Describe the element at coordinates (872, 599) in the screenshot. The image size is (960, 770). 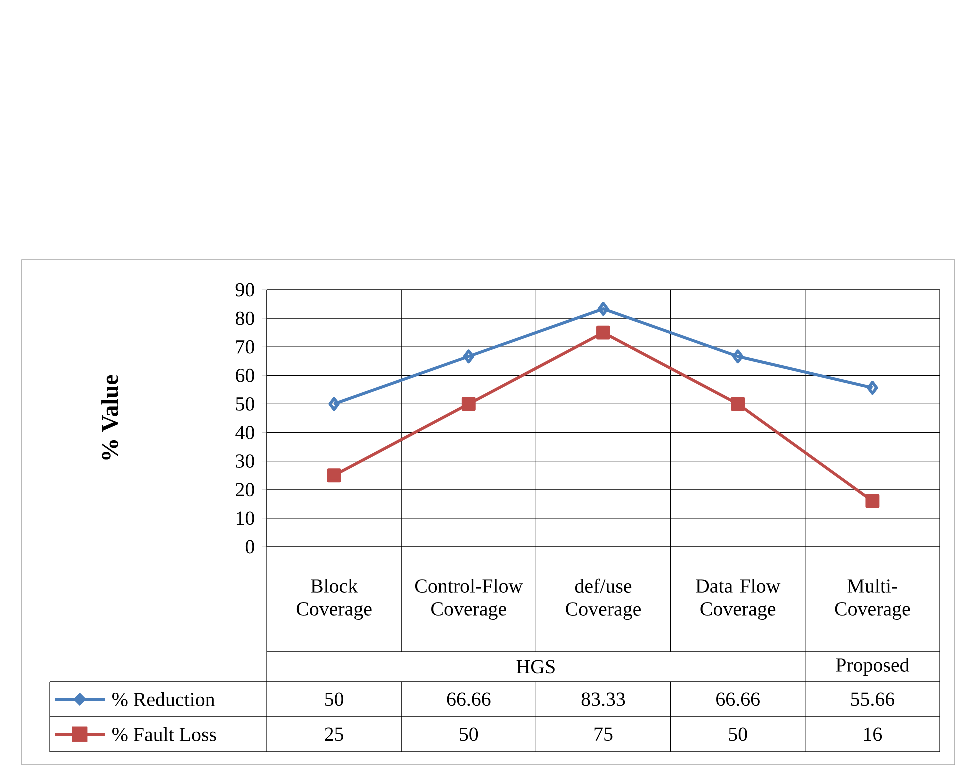
I see `x-tick-label: Multi-Coverage` at that location.